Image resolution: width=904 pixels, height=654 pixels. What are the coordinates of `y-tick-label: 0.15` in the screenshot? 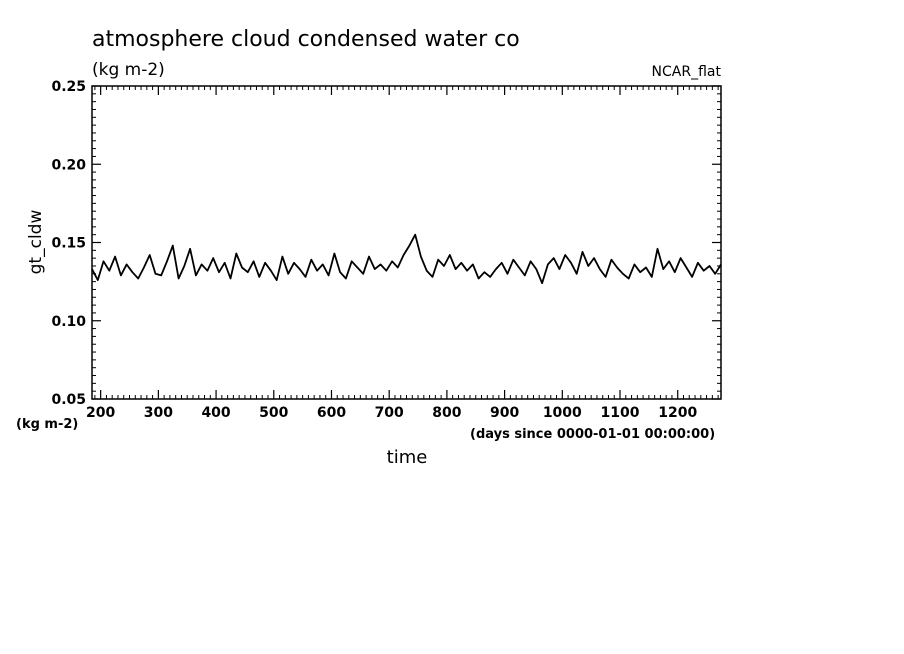 It's located at (68, 244).